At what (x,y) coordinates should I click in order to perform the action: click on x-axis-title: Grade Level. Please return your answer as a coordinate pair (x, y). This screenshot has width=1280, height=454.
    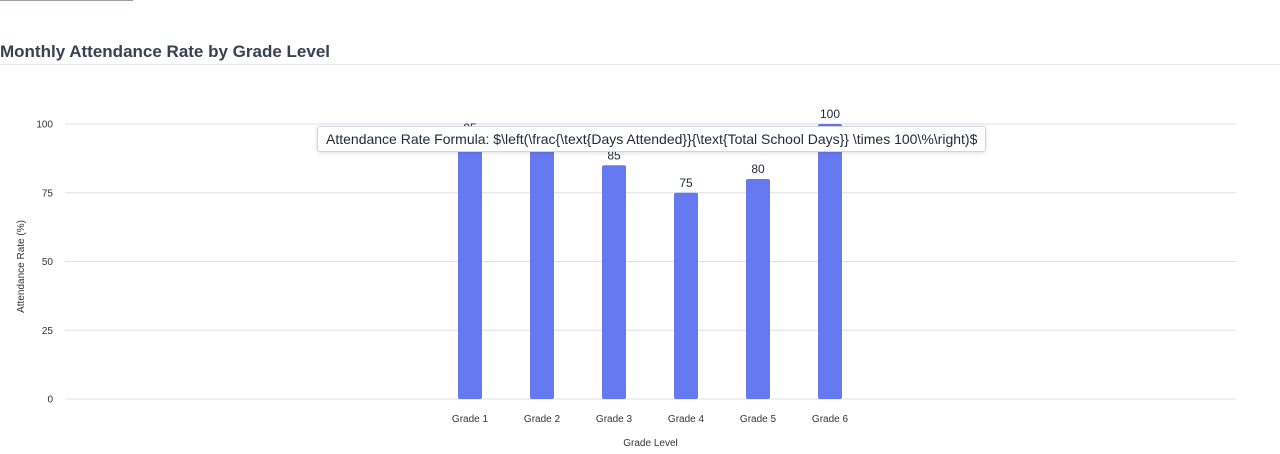
    Looking at the image, I should click on (650, 443).